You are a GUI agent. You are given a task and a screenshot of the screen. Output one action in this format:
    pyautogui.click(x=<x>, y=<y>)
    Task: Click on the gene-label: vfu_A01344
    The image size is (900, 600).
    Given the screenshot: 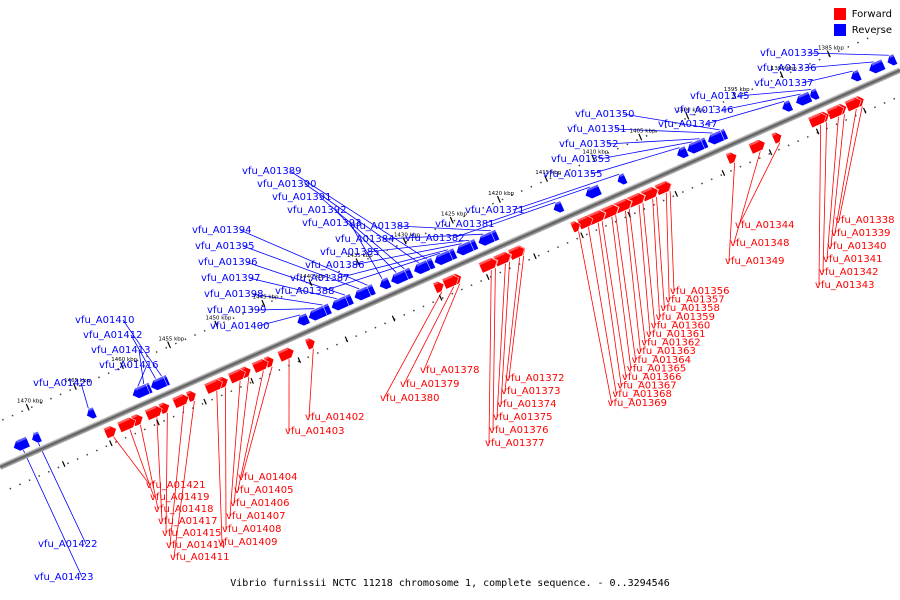 What is the action you would take?
    pyautogui.click(x=764, y=225)
    